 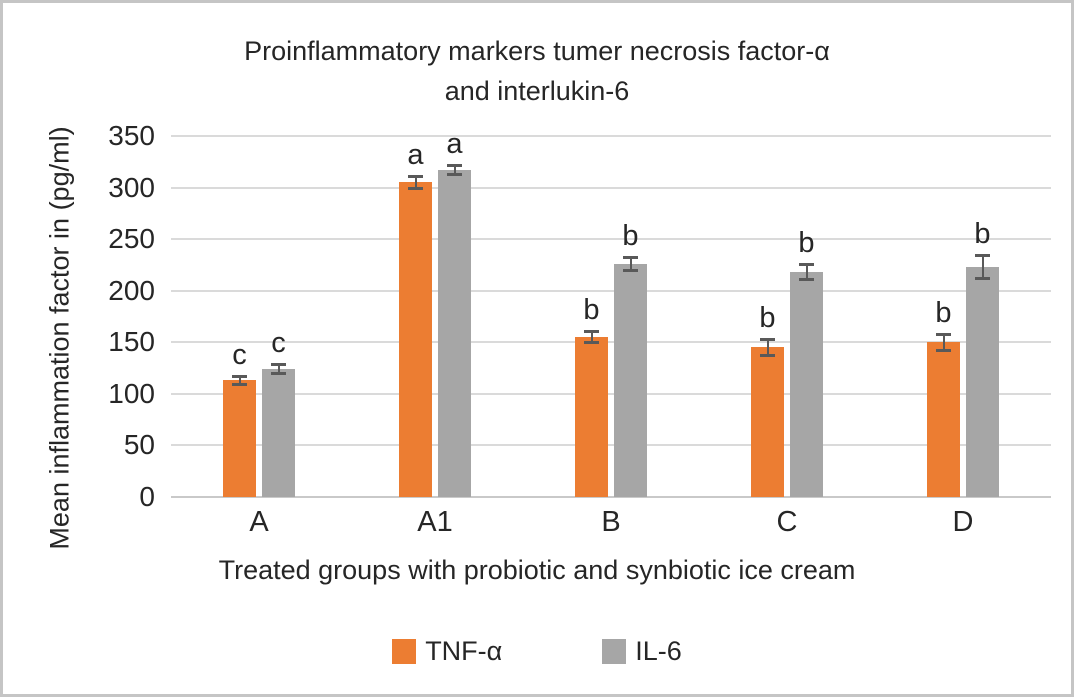 I want to click on bar-IL-6-D, so click(x=982, y=381).